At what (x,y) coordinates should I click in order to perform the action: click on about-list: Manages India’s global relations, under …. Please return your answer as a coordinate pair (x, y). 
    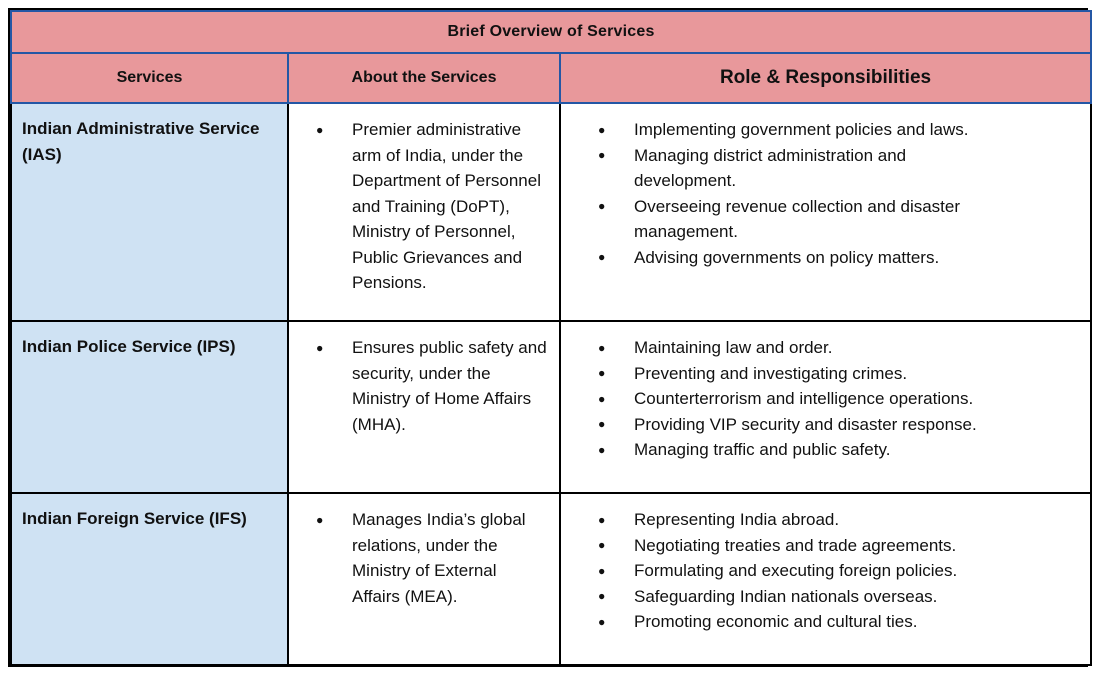
    Looking at the image, I should click on (424, 555).